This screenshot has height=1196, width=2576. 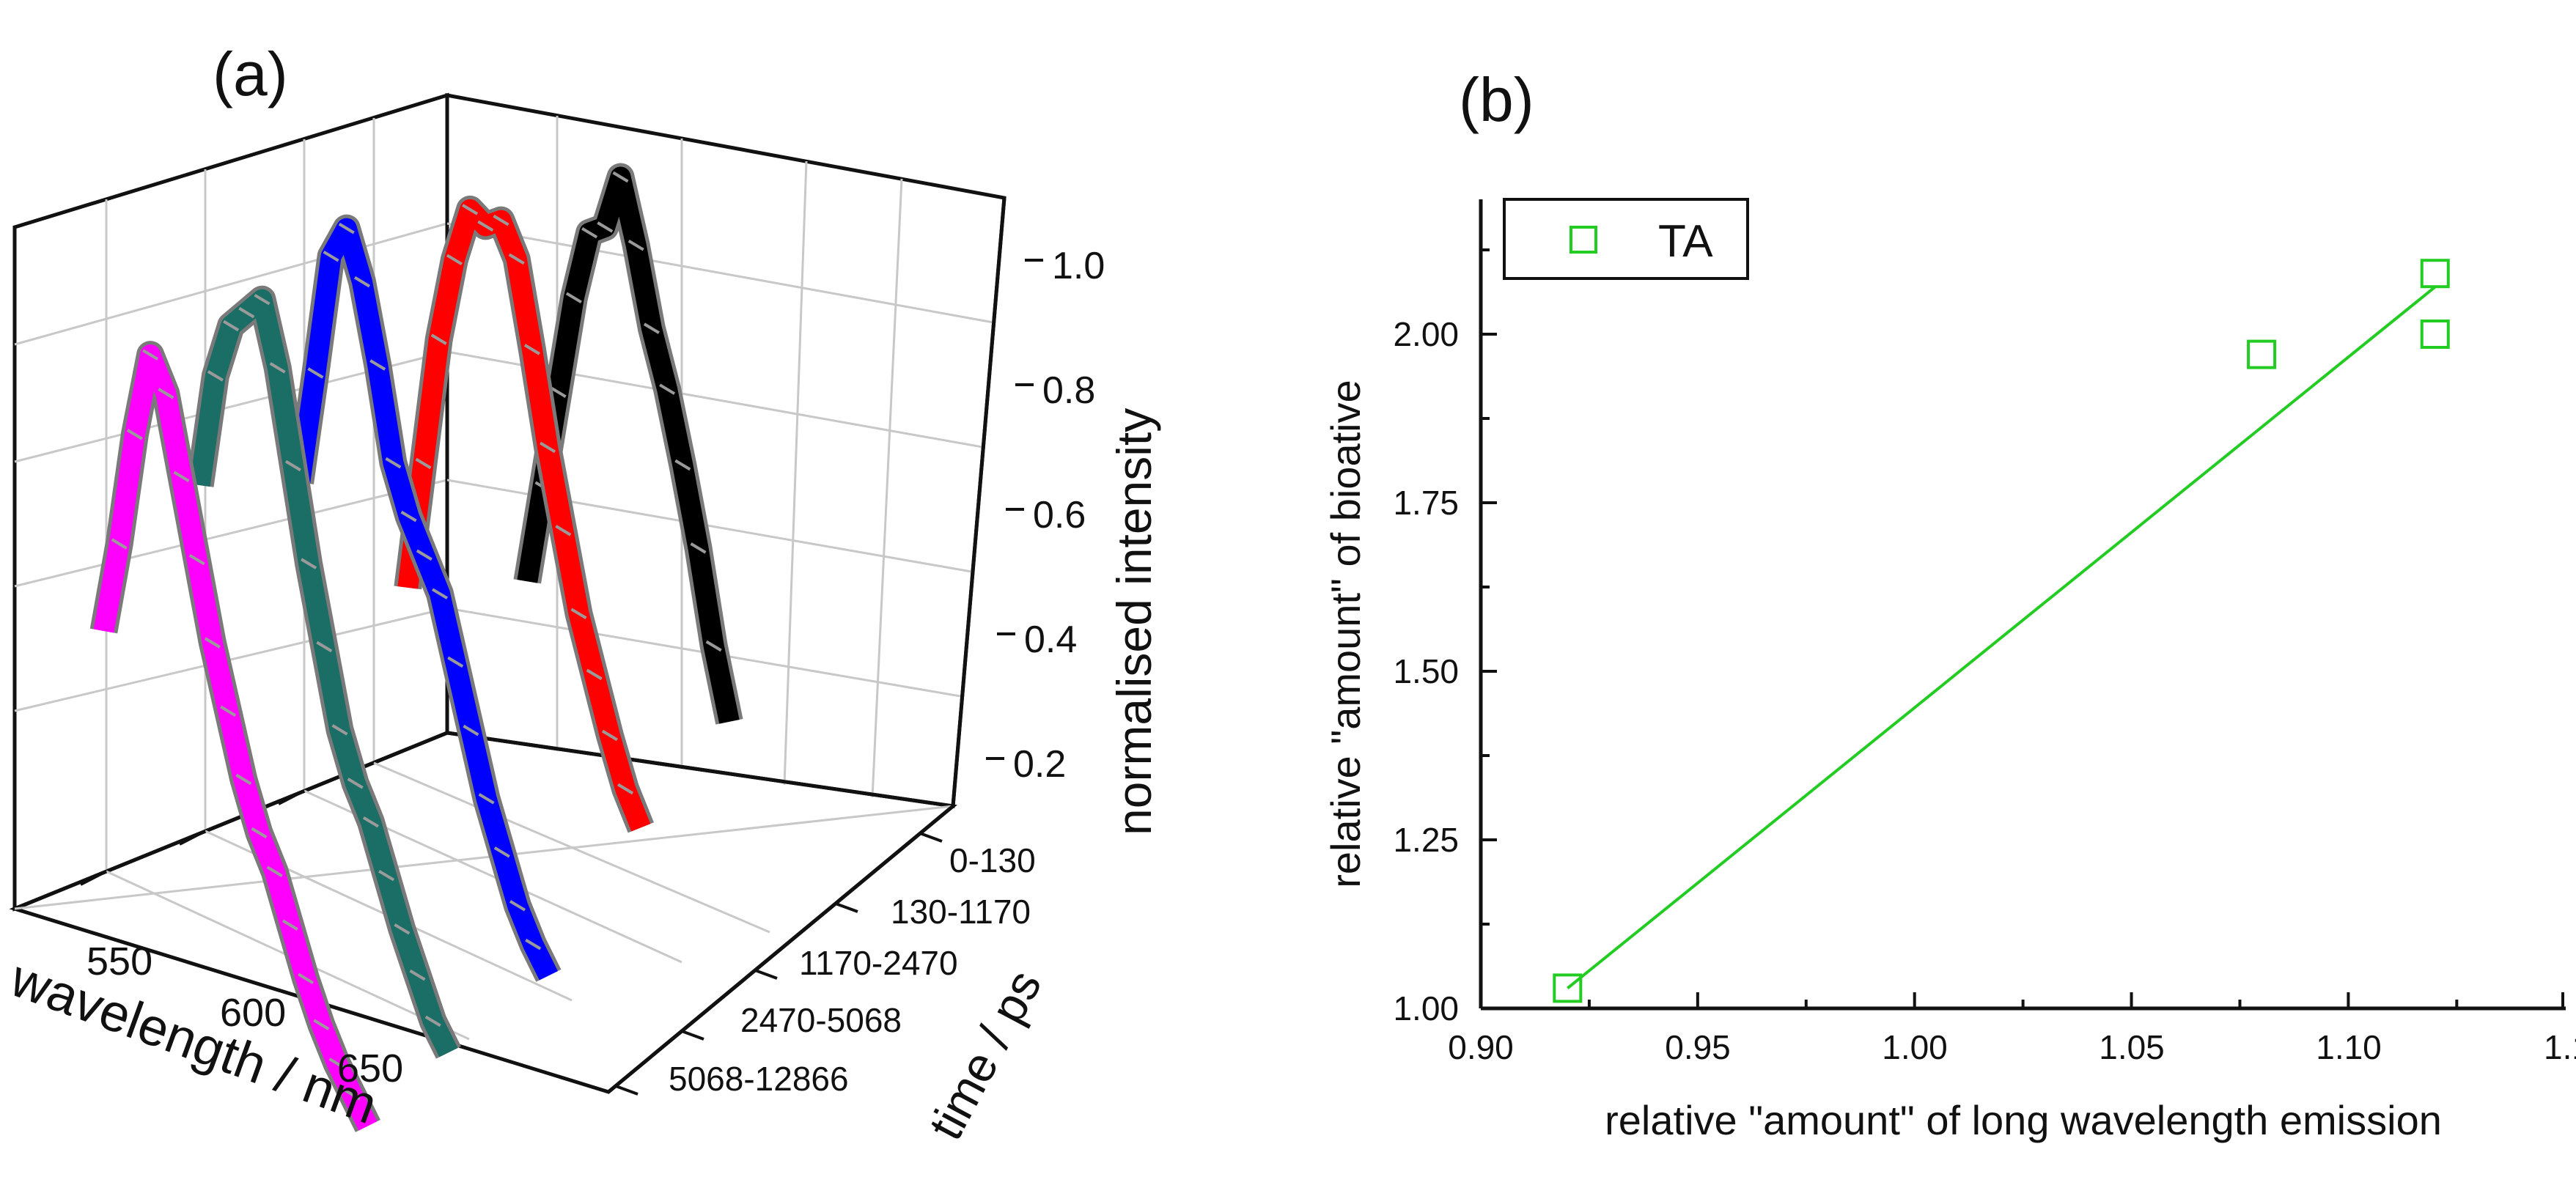 I want to click on z-axis-ticks: 0.2 0.4 0.6 0.8 1.0, so click(x=1045, y=515).